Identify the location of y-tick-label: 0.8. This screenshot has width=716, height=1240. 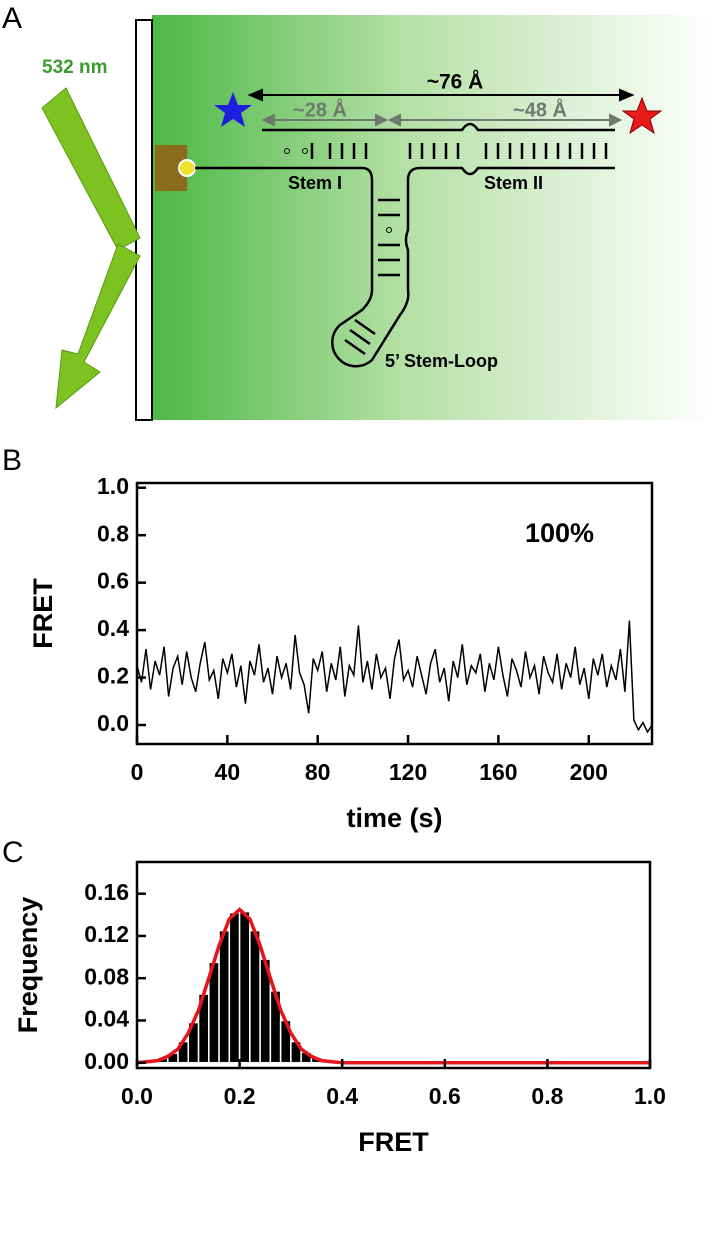
(113, 533).